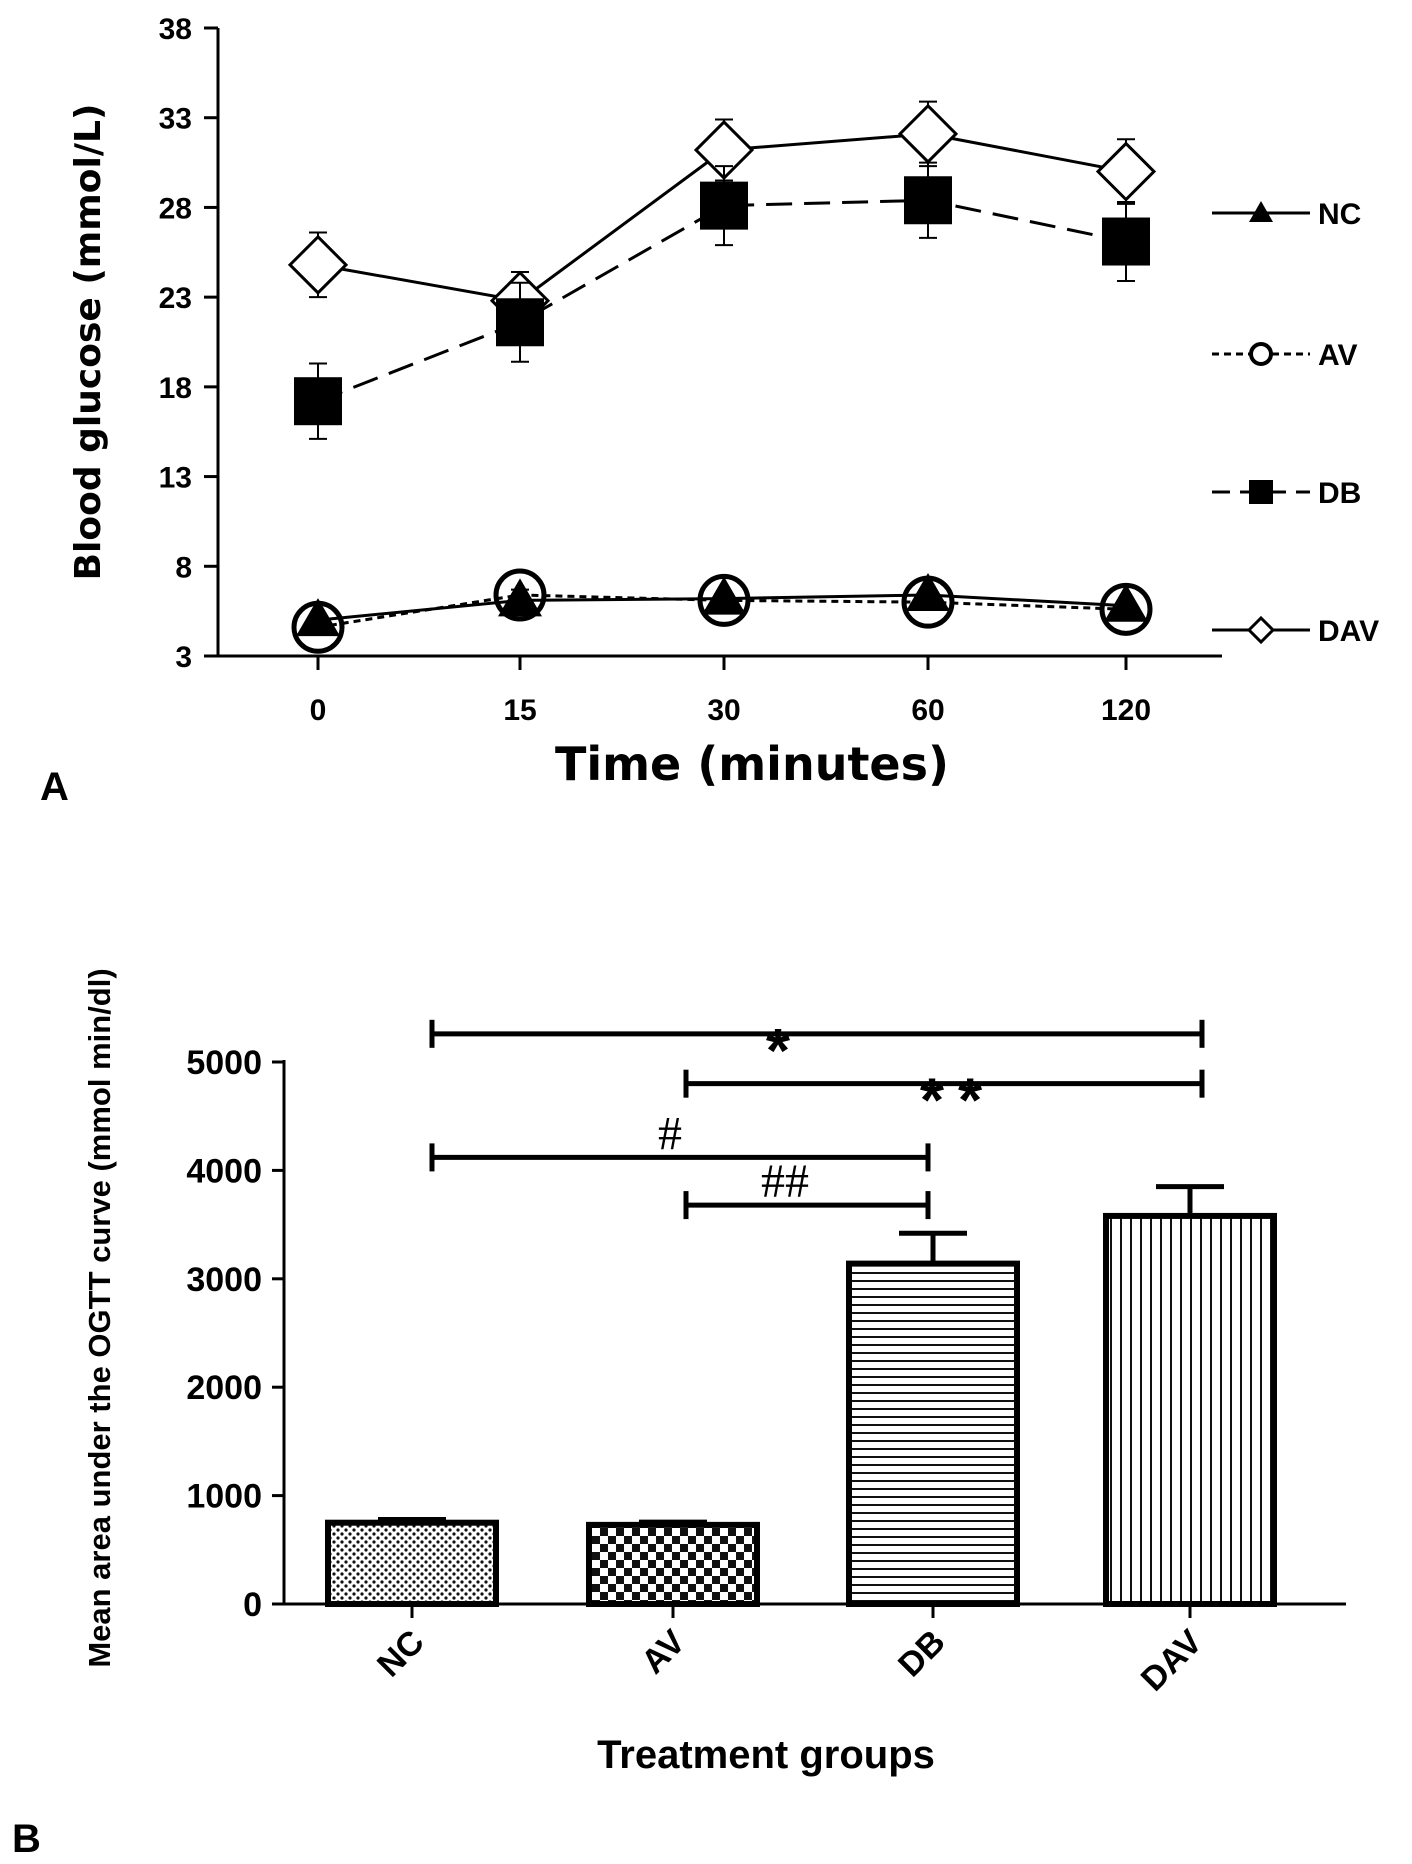 The image size is (1412, 1864). What do you see at coordinates (175, 388) in the screenshot?
I see `y-tick-label-a: 18` at bounding box center [175, 388].